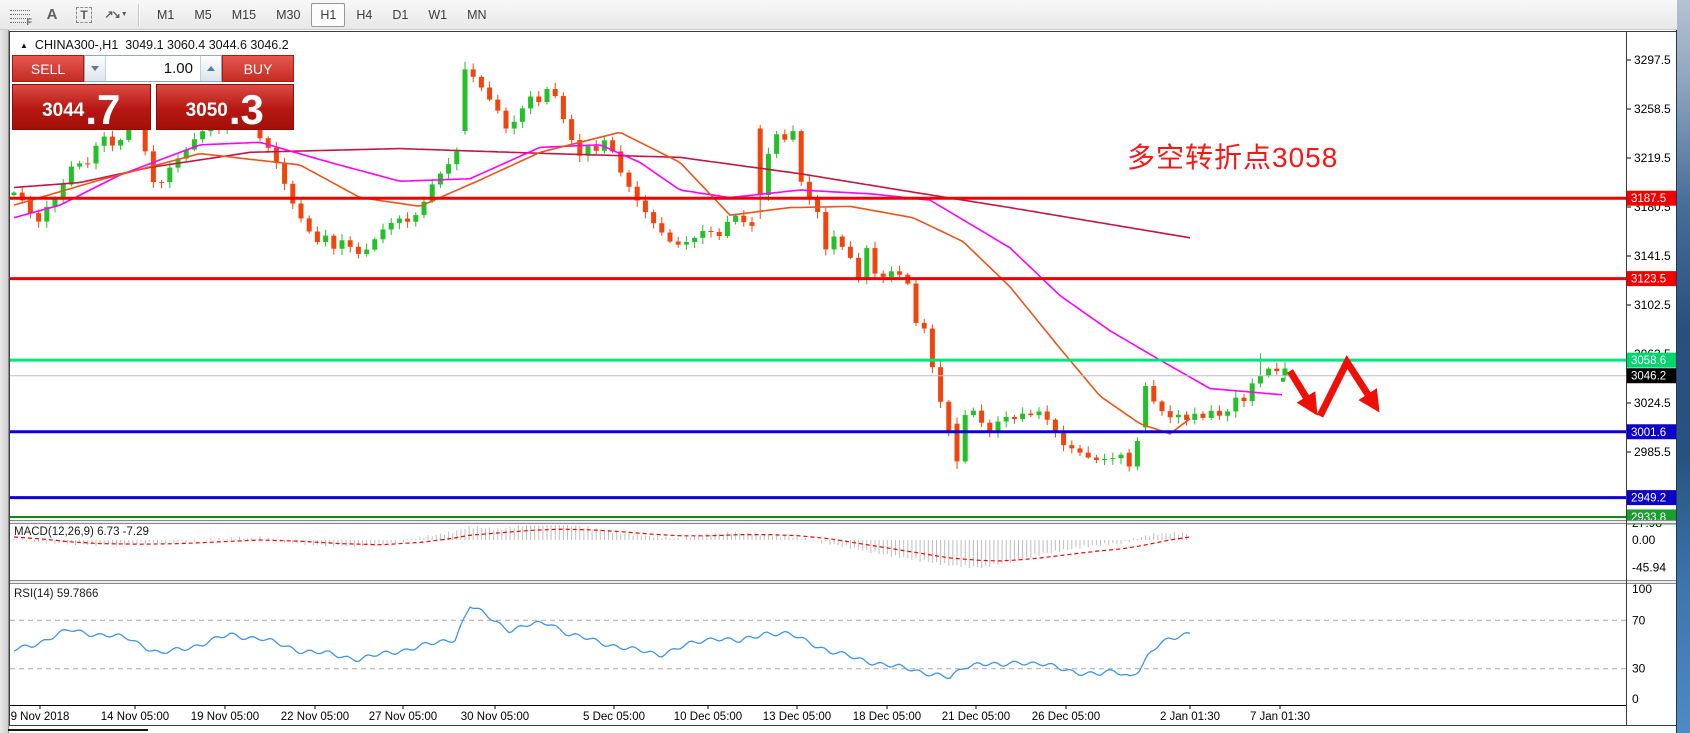  What do you see at coordinates (288, 14) in the screenshot?
I see `timeframe-button-M30: M30` at bounding box center [288, 14].